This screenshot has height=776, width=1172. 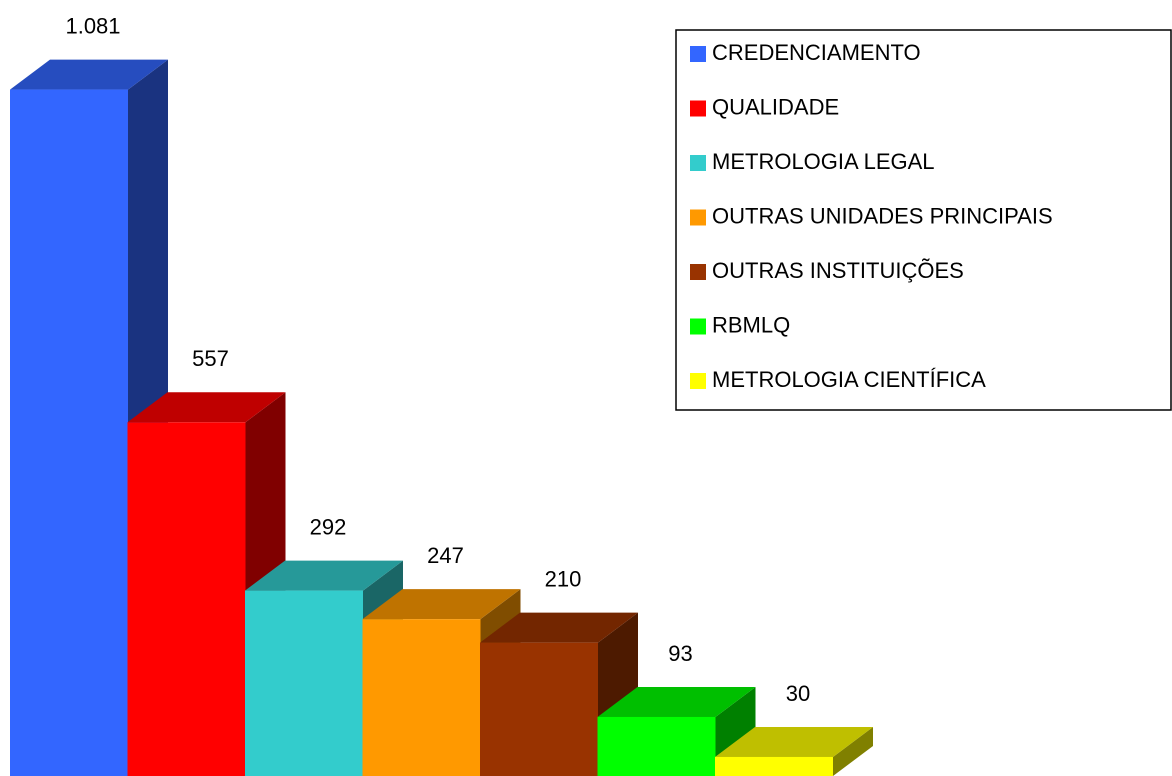 I want to click on legend-label: QUALIDADE, so click(x=775, y=106).